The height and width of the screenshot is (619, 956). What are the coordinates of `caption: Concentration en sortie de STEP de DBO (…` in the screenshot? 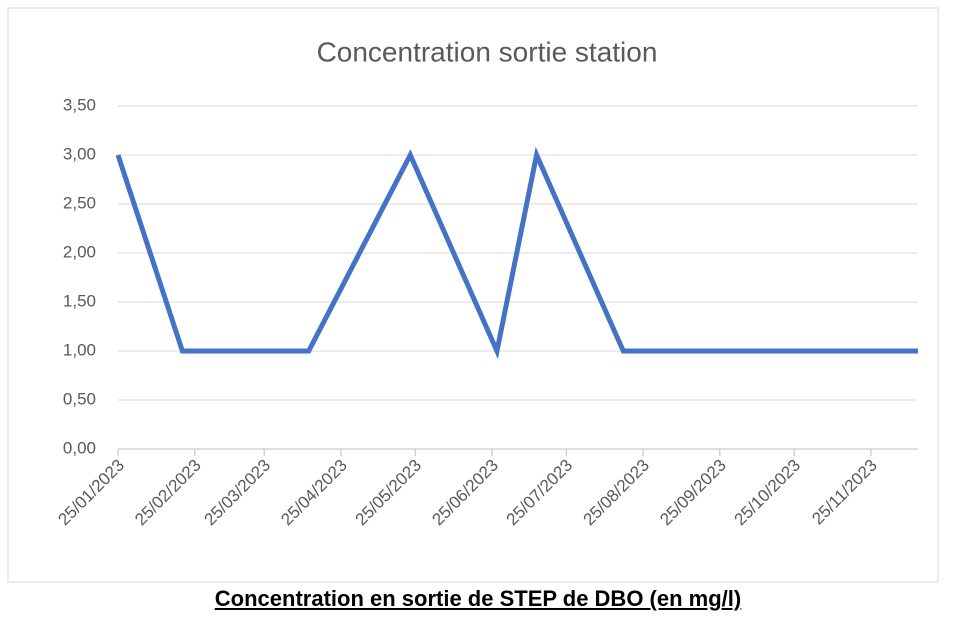 It's located at (478, 598).